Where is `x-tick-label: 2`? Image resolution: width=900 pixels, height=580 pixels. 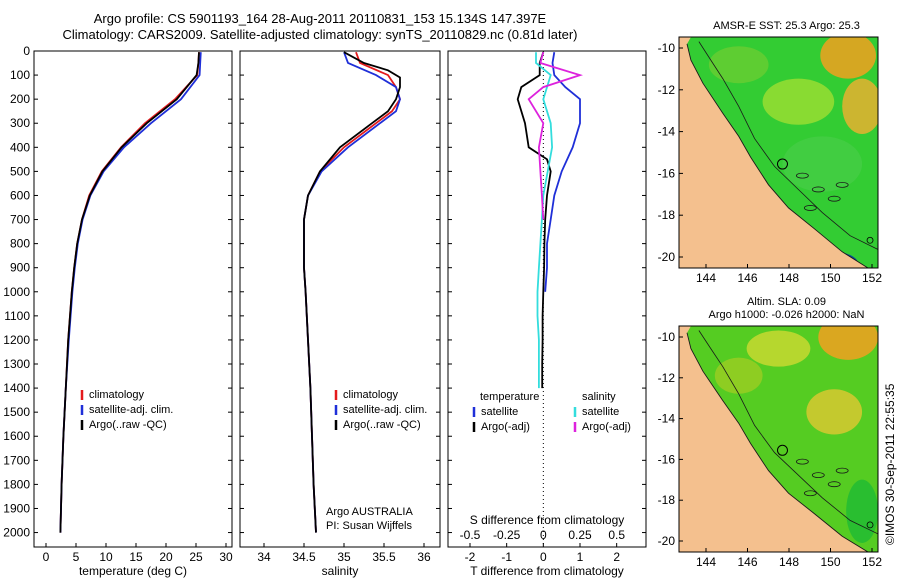
x-tick-label: 2 is located at coordinates (616, 557).